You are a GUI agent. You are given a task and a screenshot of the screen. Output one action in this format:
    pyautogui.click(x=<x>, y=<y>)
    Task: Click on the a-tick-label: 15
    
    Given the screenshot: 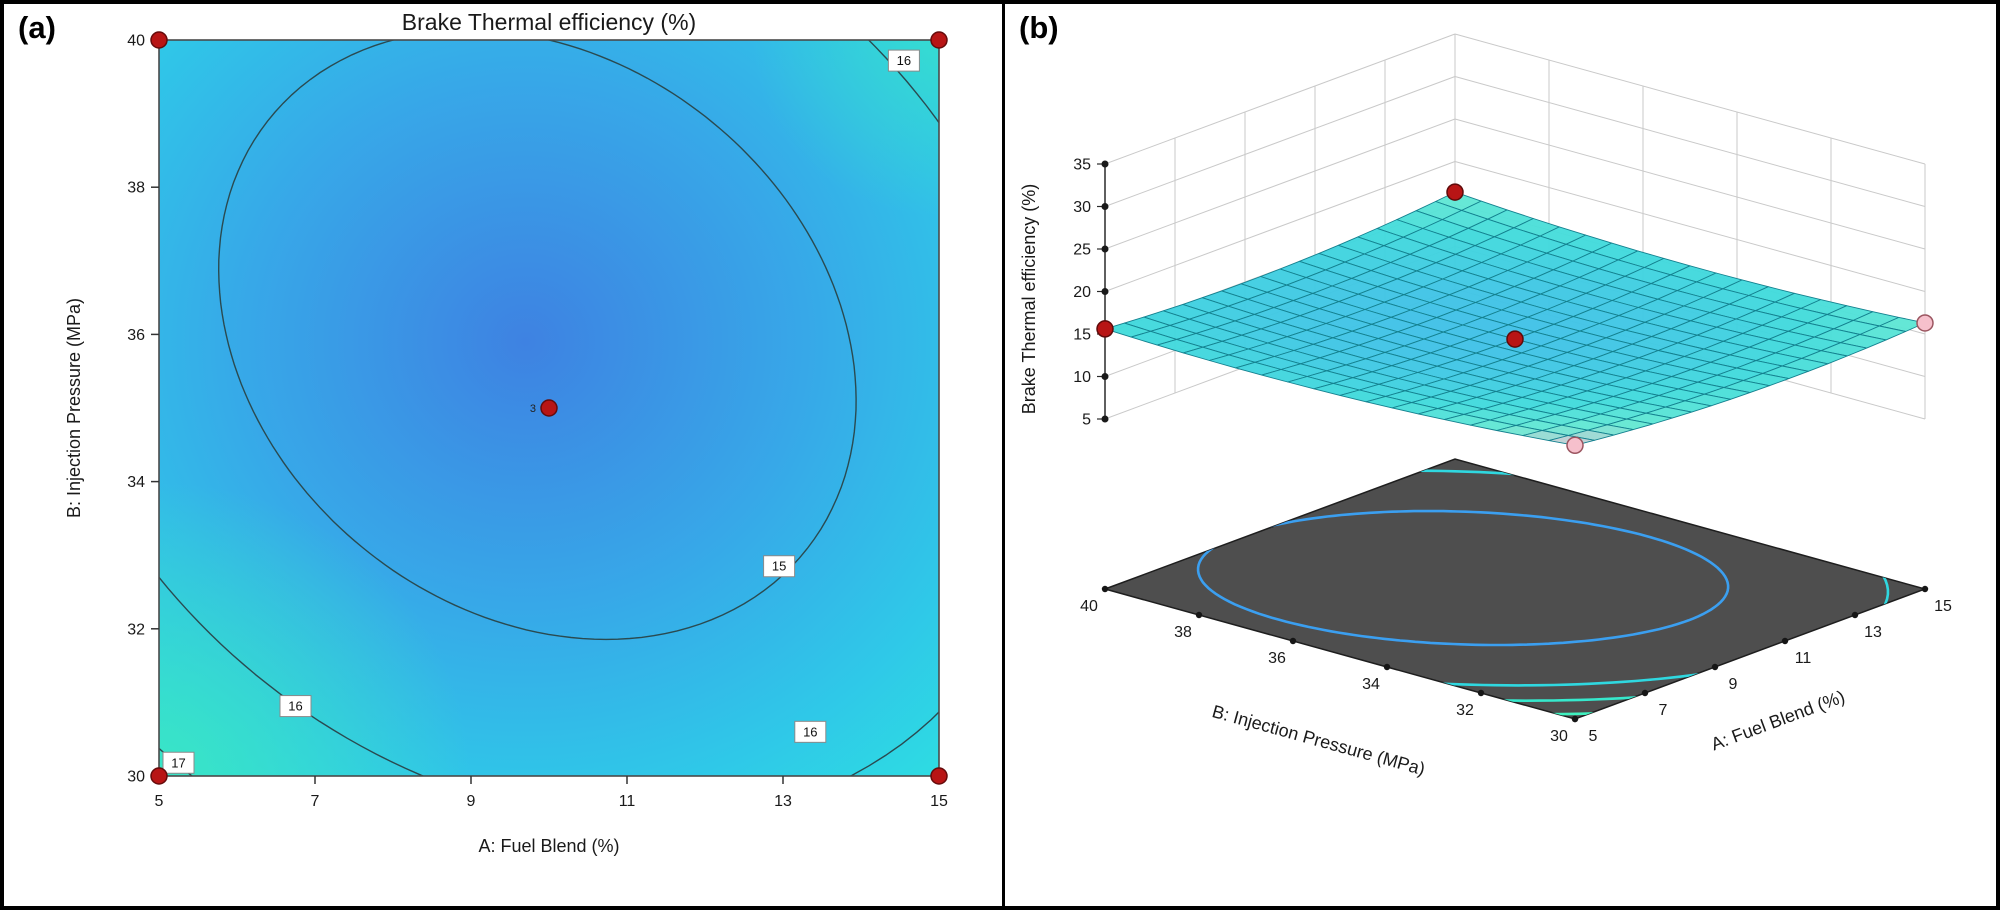 What is the action you would take?
    pyautogui.click(x=1943, y=606)
    